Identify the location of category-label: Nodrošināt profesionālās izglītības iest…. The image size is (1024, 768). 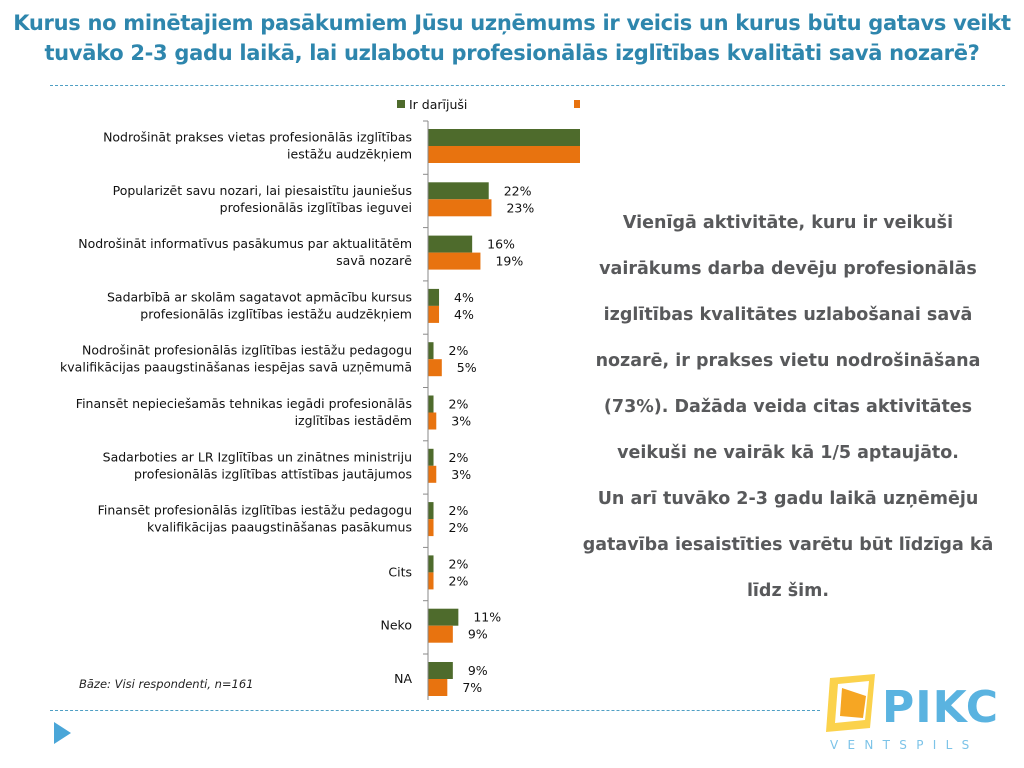
(247, 350).